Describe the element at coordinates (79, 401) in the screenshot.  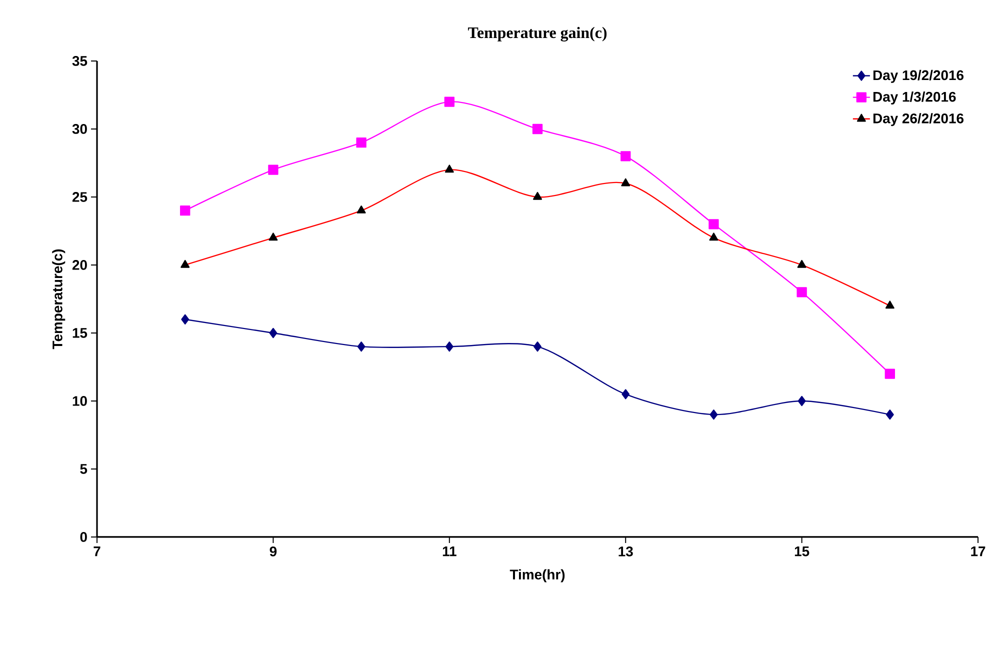
I see `y-tick-label: 10` at that location.